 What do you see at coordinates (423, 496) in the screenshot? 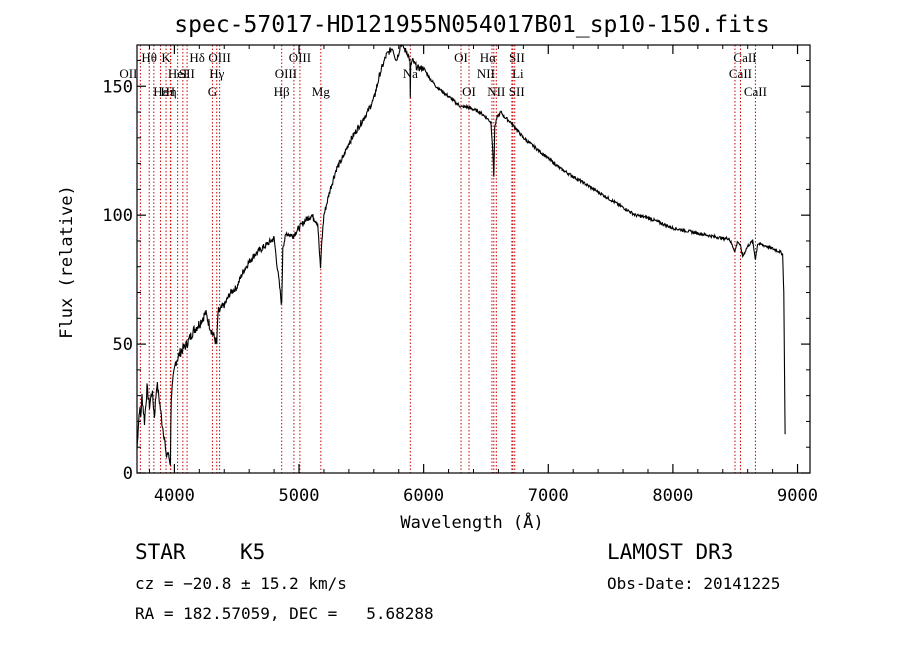
I see `x-tick-label: 6000` at bounding box center [423, 496].